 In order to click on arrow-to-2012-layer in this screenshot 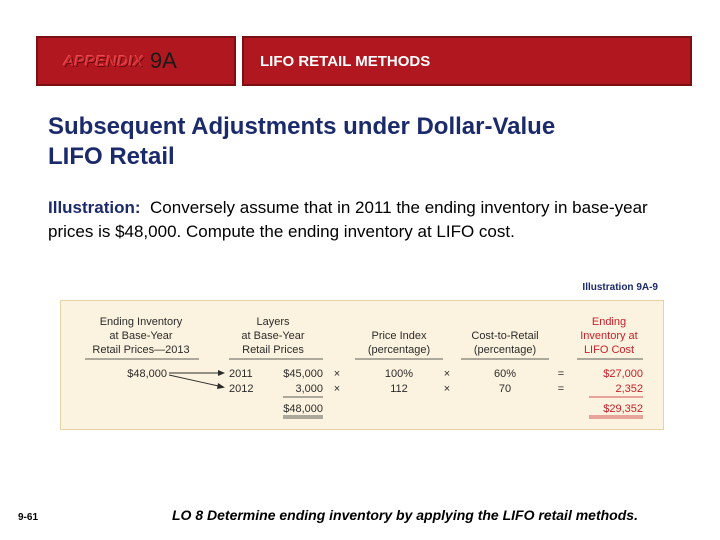, I will do `click(196, 381)`.